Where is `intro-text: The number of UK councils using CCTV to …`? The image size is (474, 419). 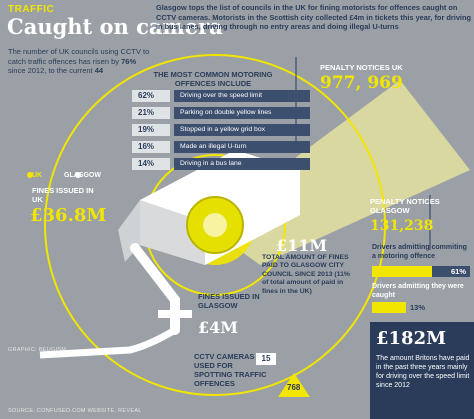
intro-text: The number of UK councils using CCTV to … is located at coordinates (80, 61).